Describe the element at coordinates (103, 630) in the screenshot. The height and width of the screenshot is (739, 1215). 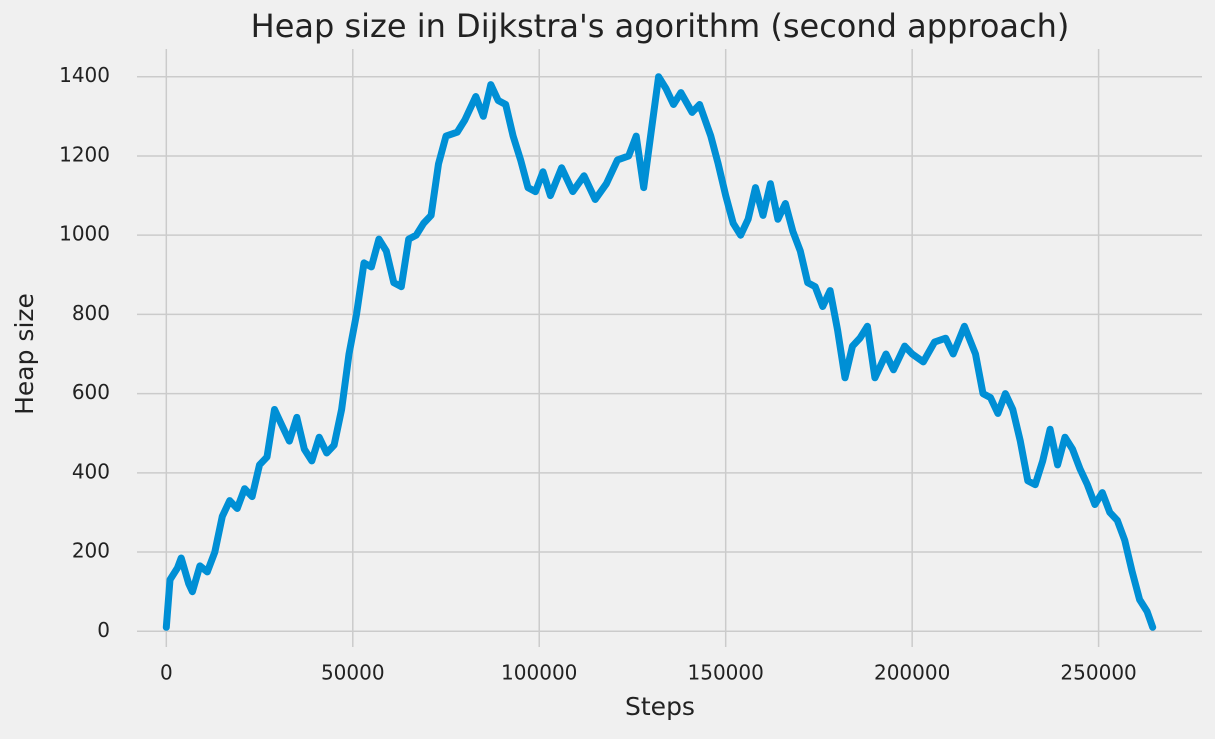
I see `y-tick-label: 0` at that location.